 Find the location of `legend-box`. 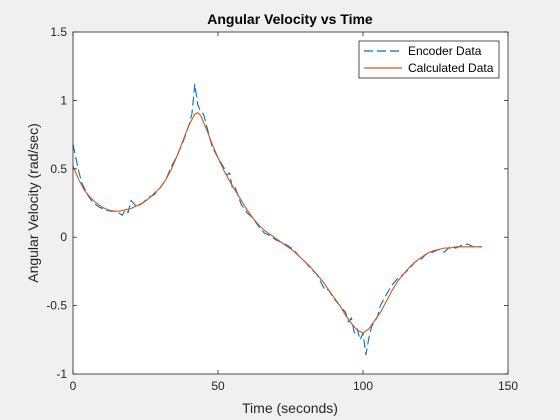

legend-box is located at coordinates (429, 59).